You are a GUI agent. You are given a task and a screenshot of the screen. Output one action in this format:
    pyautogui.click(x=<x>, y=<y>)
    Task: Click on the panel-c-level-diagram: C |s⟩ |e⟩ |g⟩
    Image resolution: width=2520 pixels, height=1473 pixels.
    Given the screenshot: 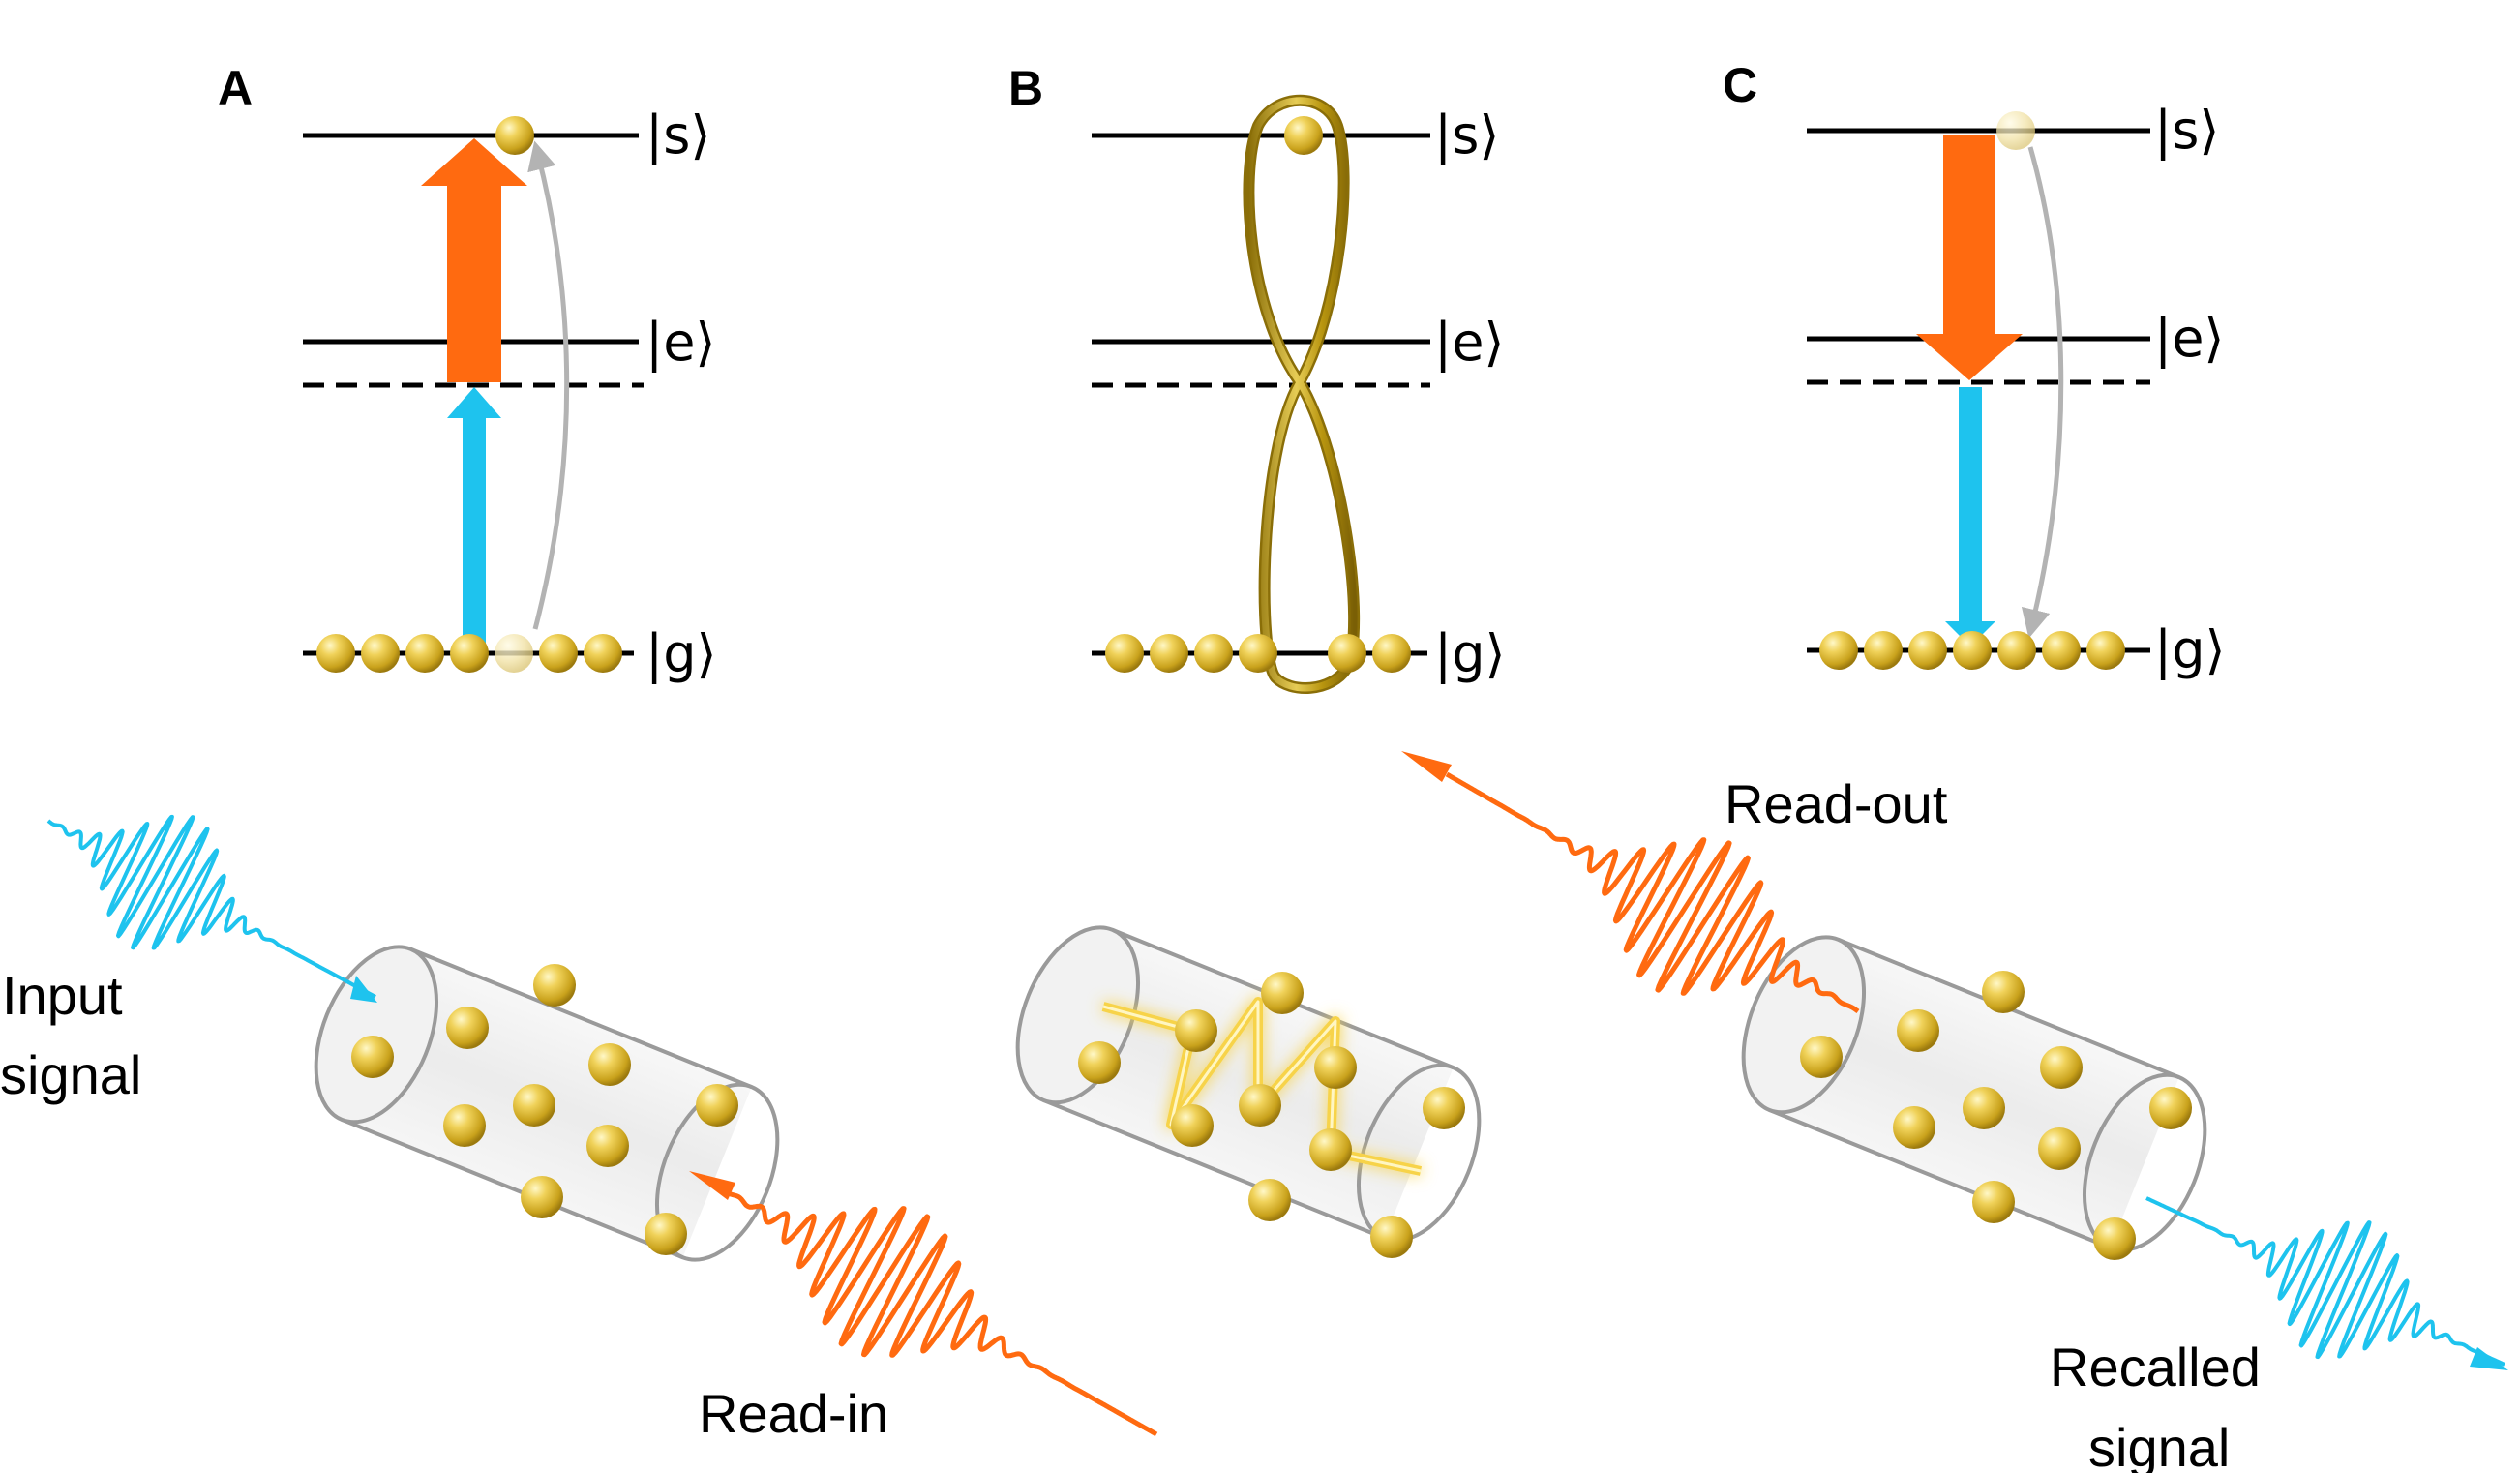 What is the action you would take?
    pyautogui.click(x=1975, y=369)
    